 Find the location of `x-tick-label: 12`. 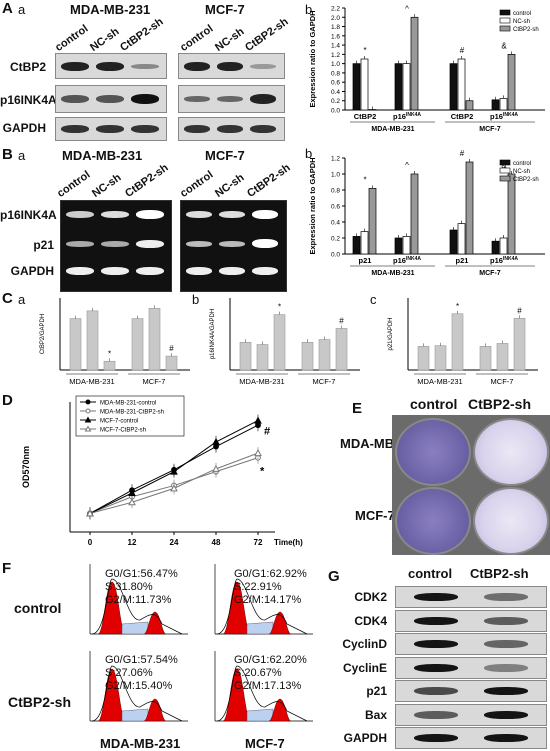

x-tick-label: 12 is located at coordinates (132, 542).